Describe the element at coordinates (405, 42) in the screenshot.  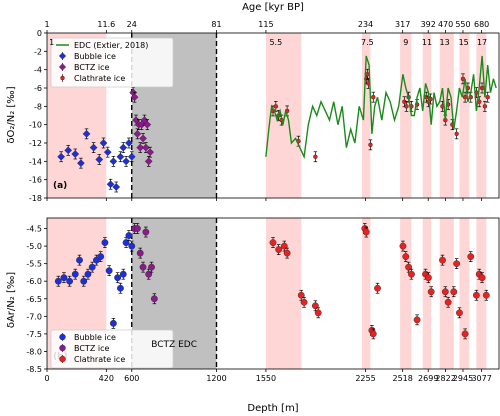
I see `stage-label: 9` at that location.